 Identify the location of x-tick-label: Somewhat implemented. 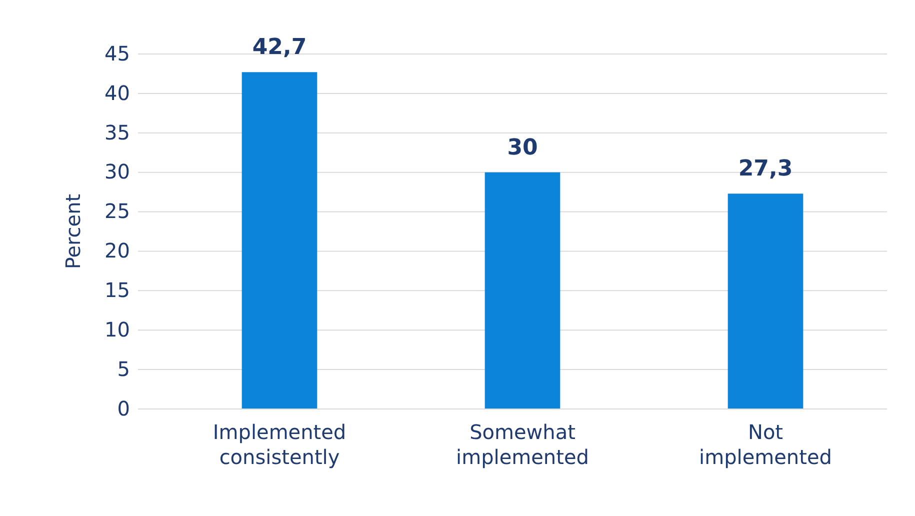
(522, 445).